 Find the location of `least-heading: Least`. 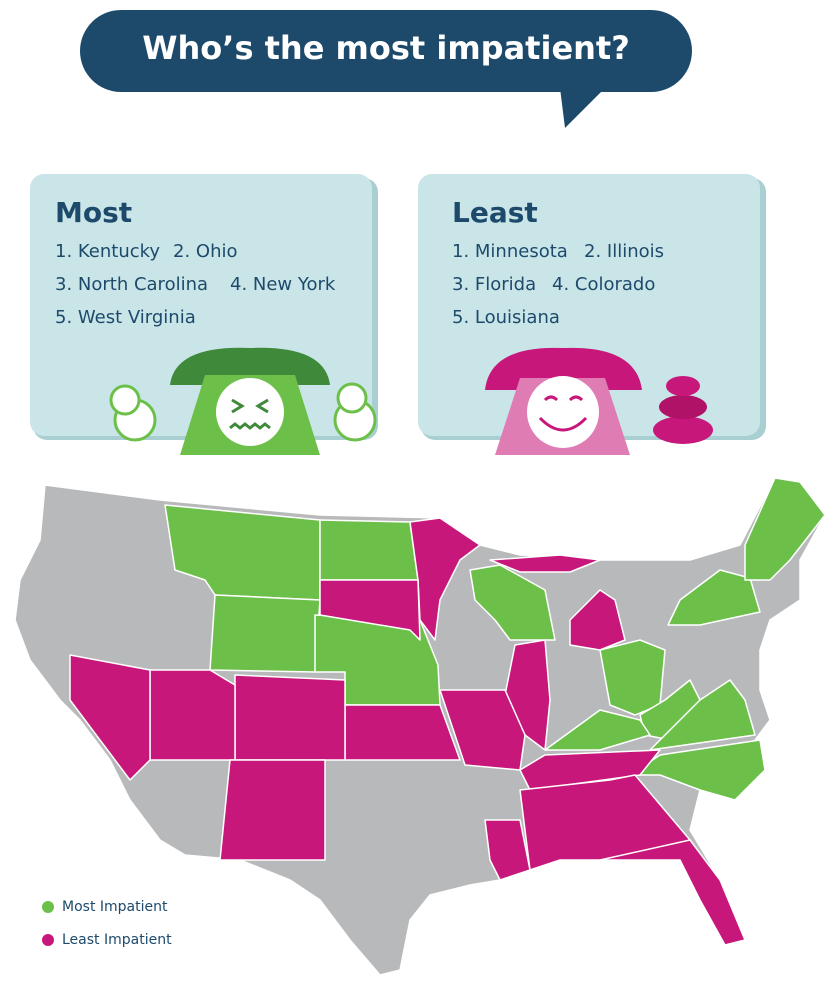

least-heading: Least is located at coordinates (495, 212).